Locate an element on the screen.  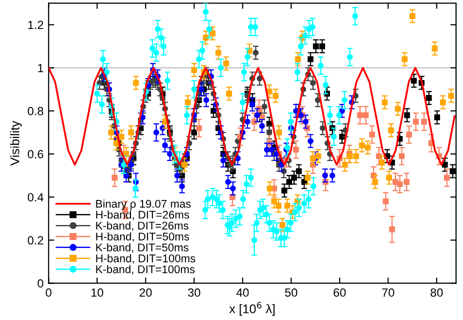
x-tick-label: 40 is located at coordinates (242, 292).